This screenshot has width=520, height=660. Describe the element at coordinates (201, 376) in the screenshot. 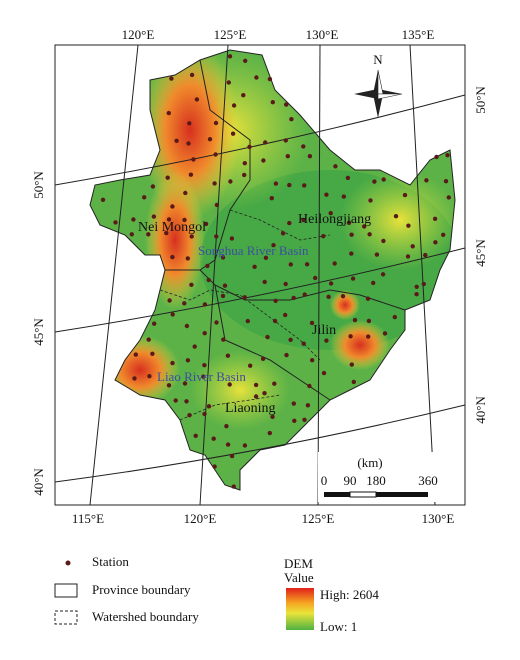

I see `basin-label: Liao River Basin` at that location.